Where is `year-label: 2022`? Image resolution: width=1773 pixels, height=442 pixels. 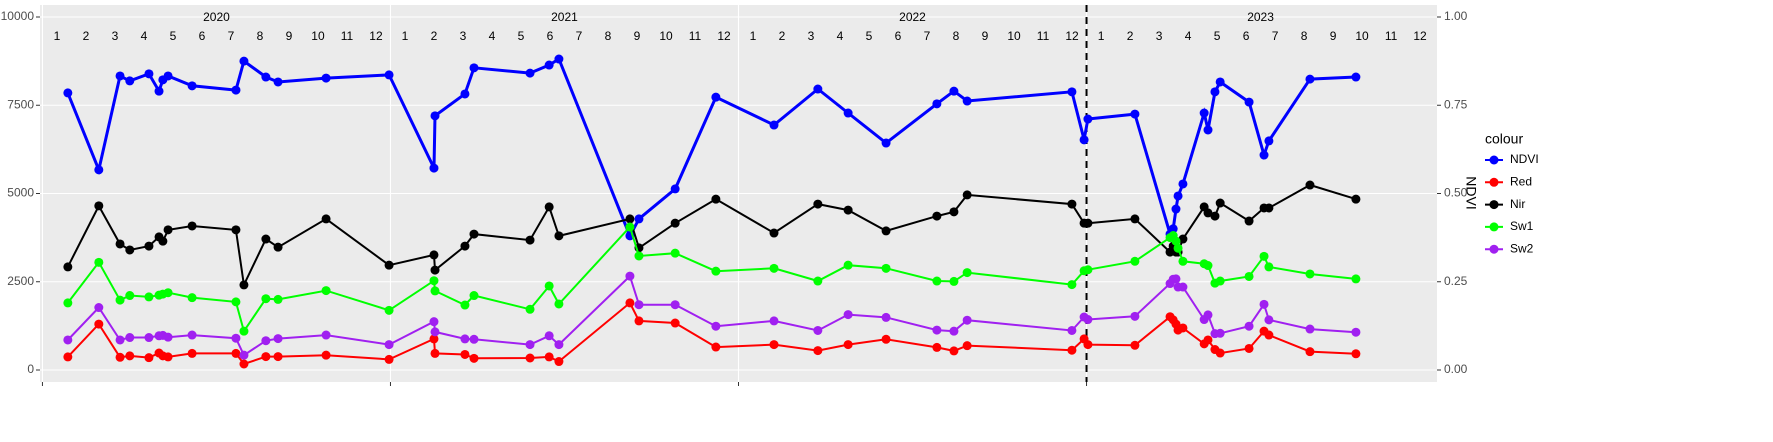
year-label: 2022 is located at coordinates (912, 17).